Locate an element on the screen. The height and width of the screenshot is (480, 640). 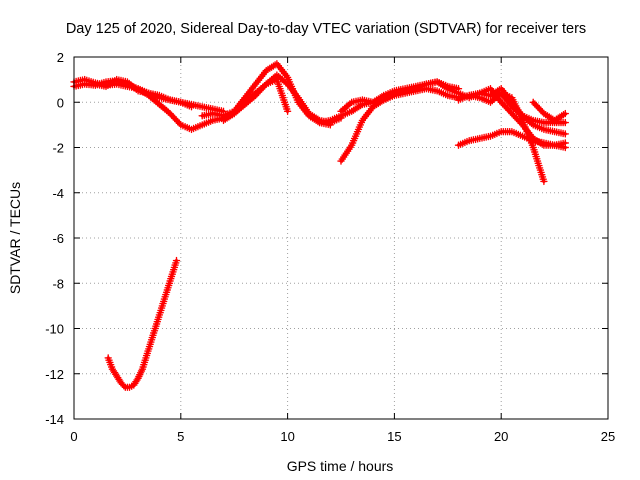
y-tick-label: -6 is located at coordinates (58, 238).